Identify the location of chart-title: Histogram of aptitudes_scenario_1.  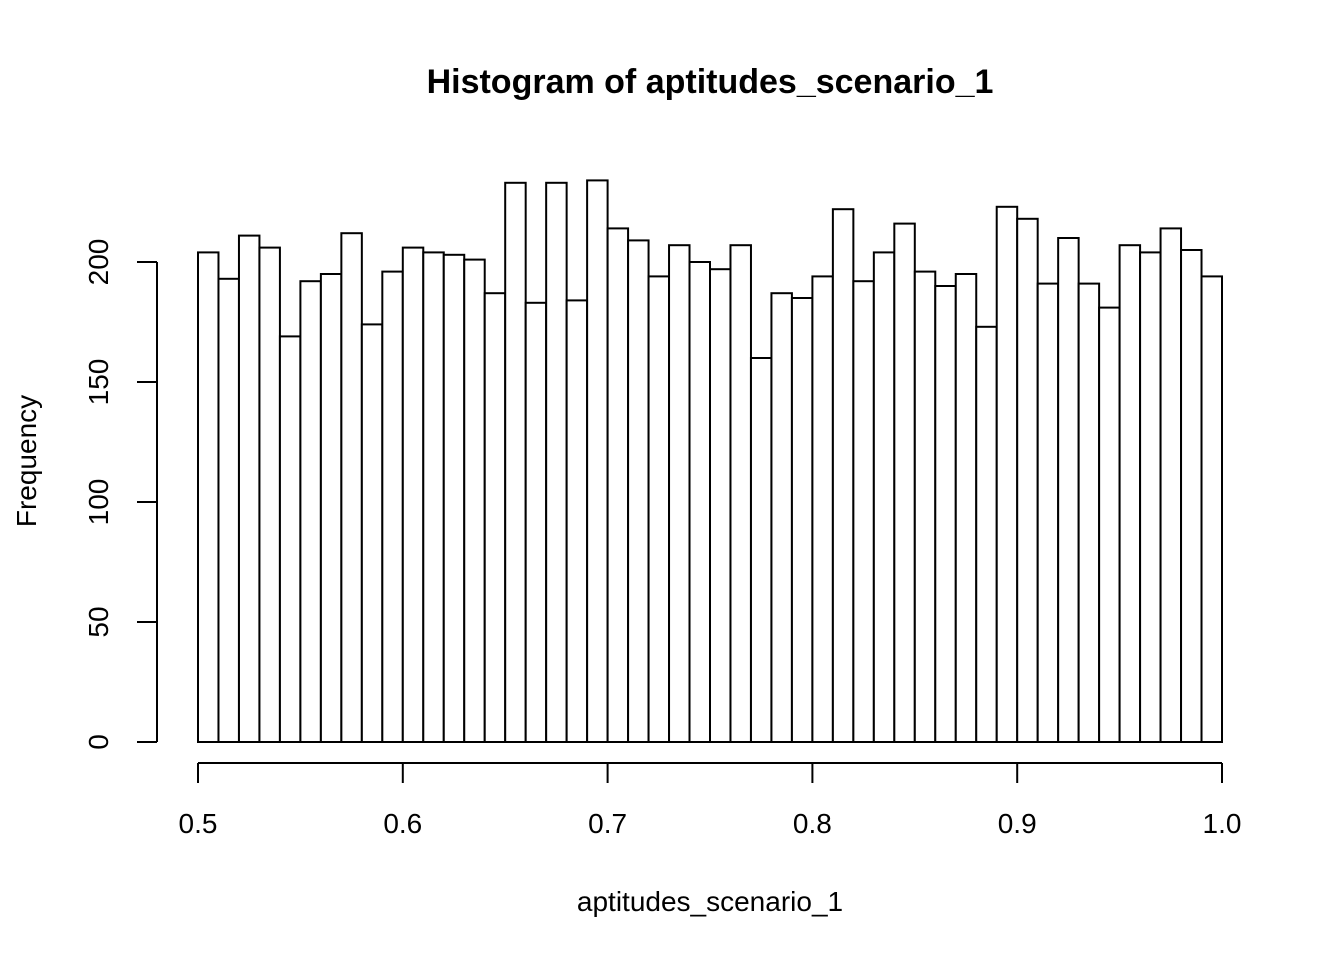
(710, 82).